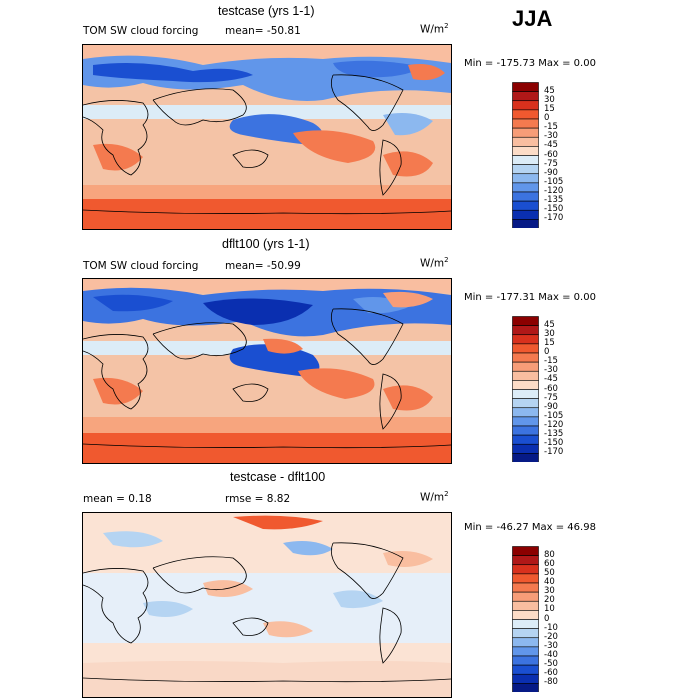 The height and width of the screenshot is (700, 700). I want to click on colorbar-tick-label: 45, so click(549, 324).